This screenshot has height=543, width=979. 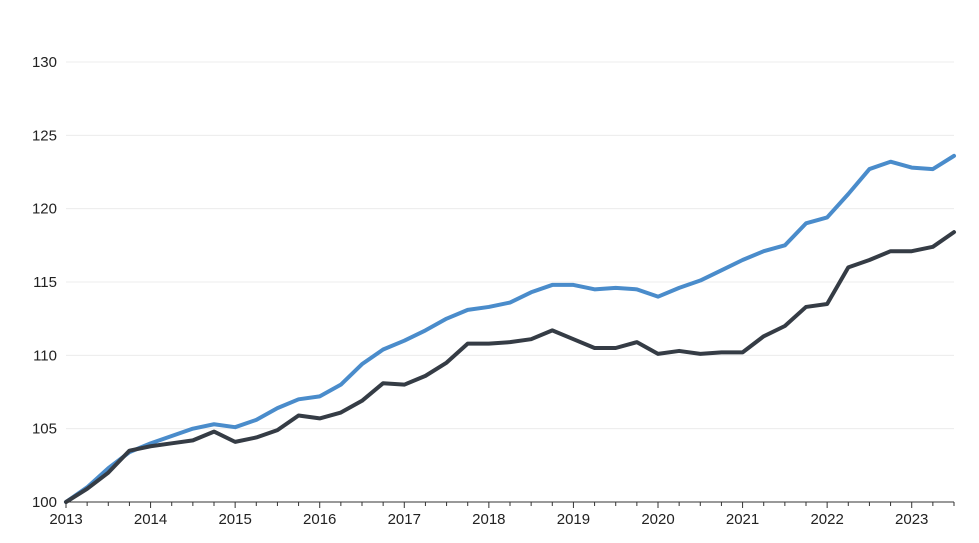 I want to click on y-tick-label-130: 130, so click(x=44, y=62).